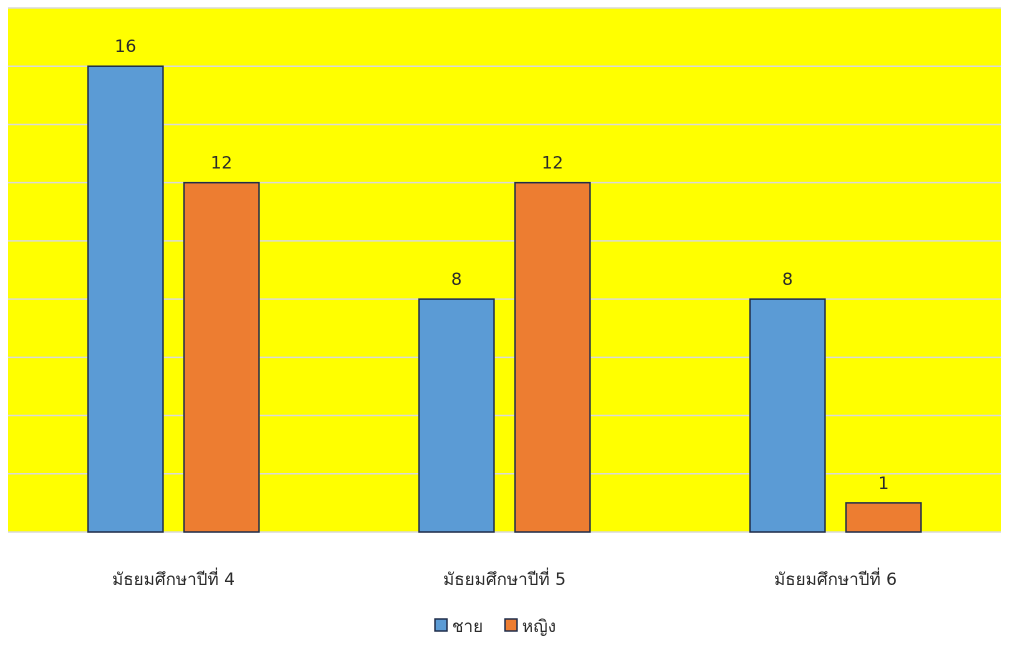 This screenshot has width=1009, height=648. I want to click on x-tick-label: มัธยมศึกษาปีที่ 5, so click(504, 578).